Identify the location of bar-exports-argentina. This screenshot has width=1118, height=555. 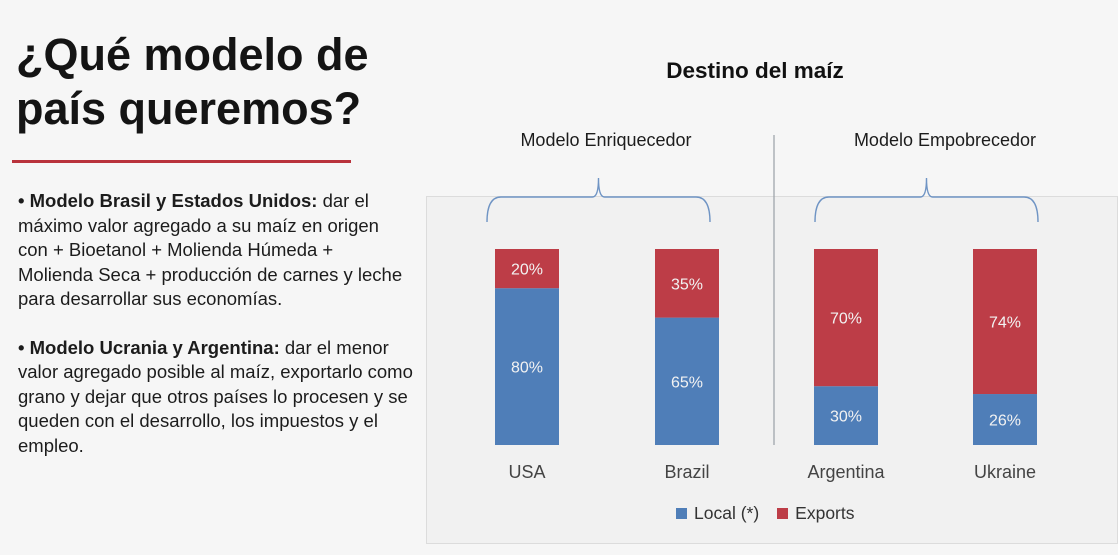
(846, 318).